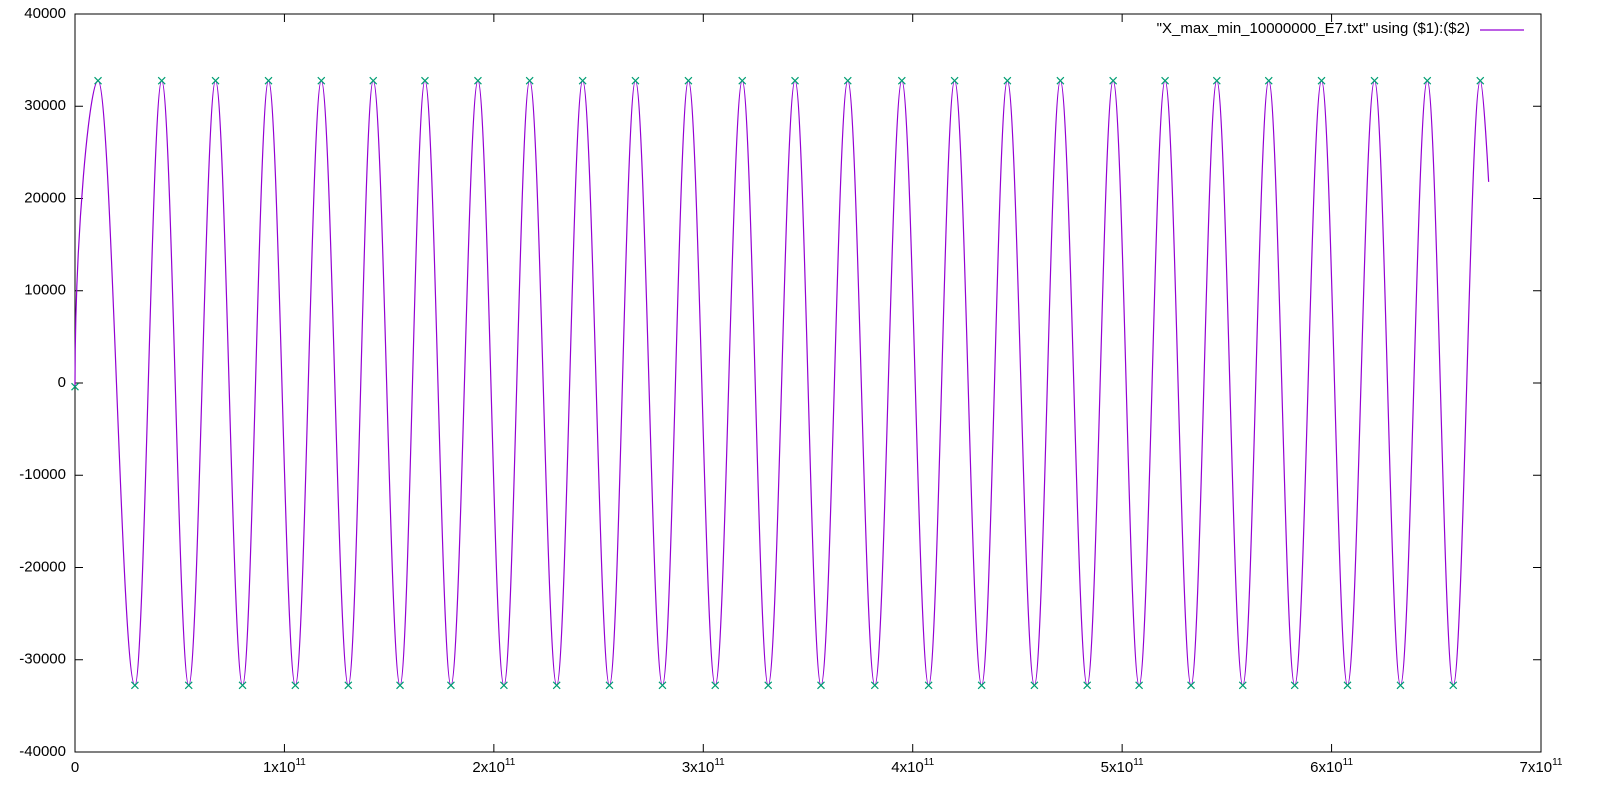  I want to click on y-tick-label: -20000, so click(42, 566).